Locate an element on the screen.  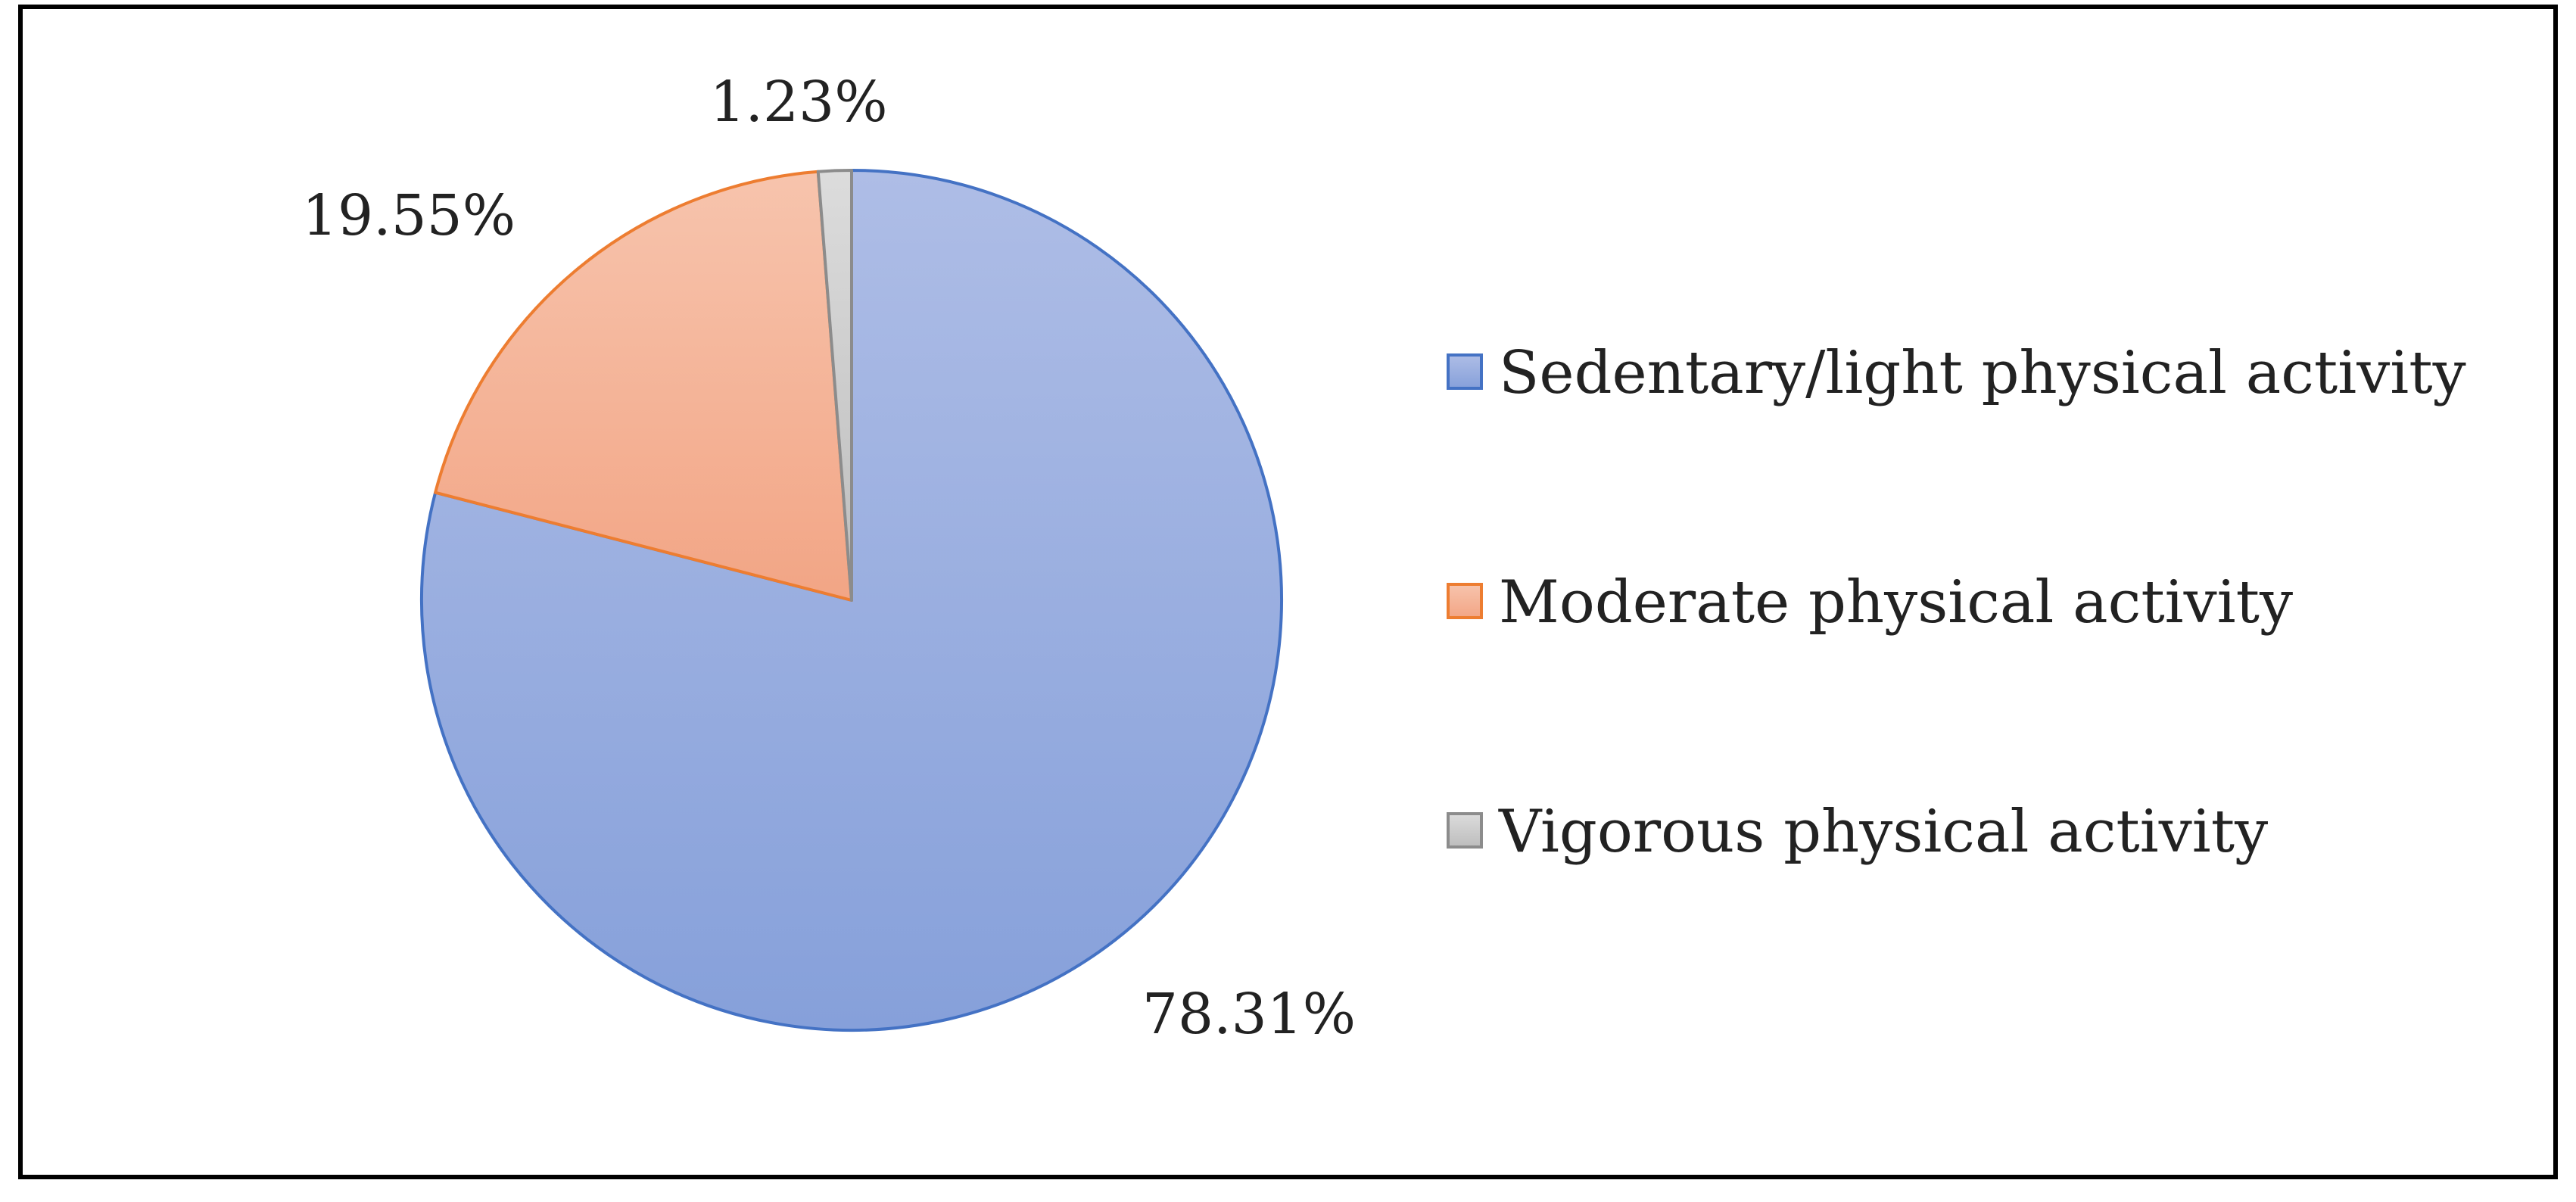
slice-label-vigorous: 1.23% is located at coordinates (798, 102).